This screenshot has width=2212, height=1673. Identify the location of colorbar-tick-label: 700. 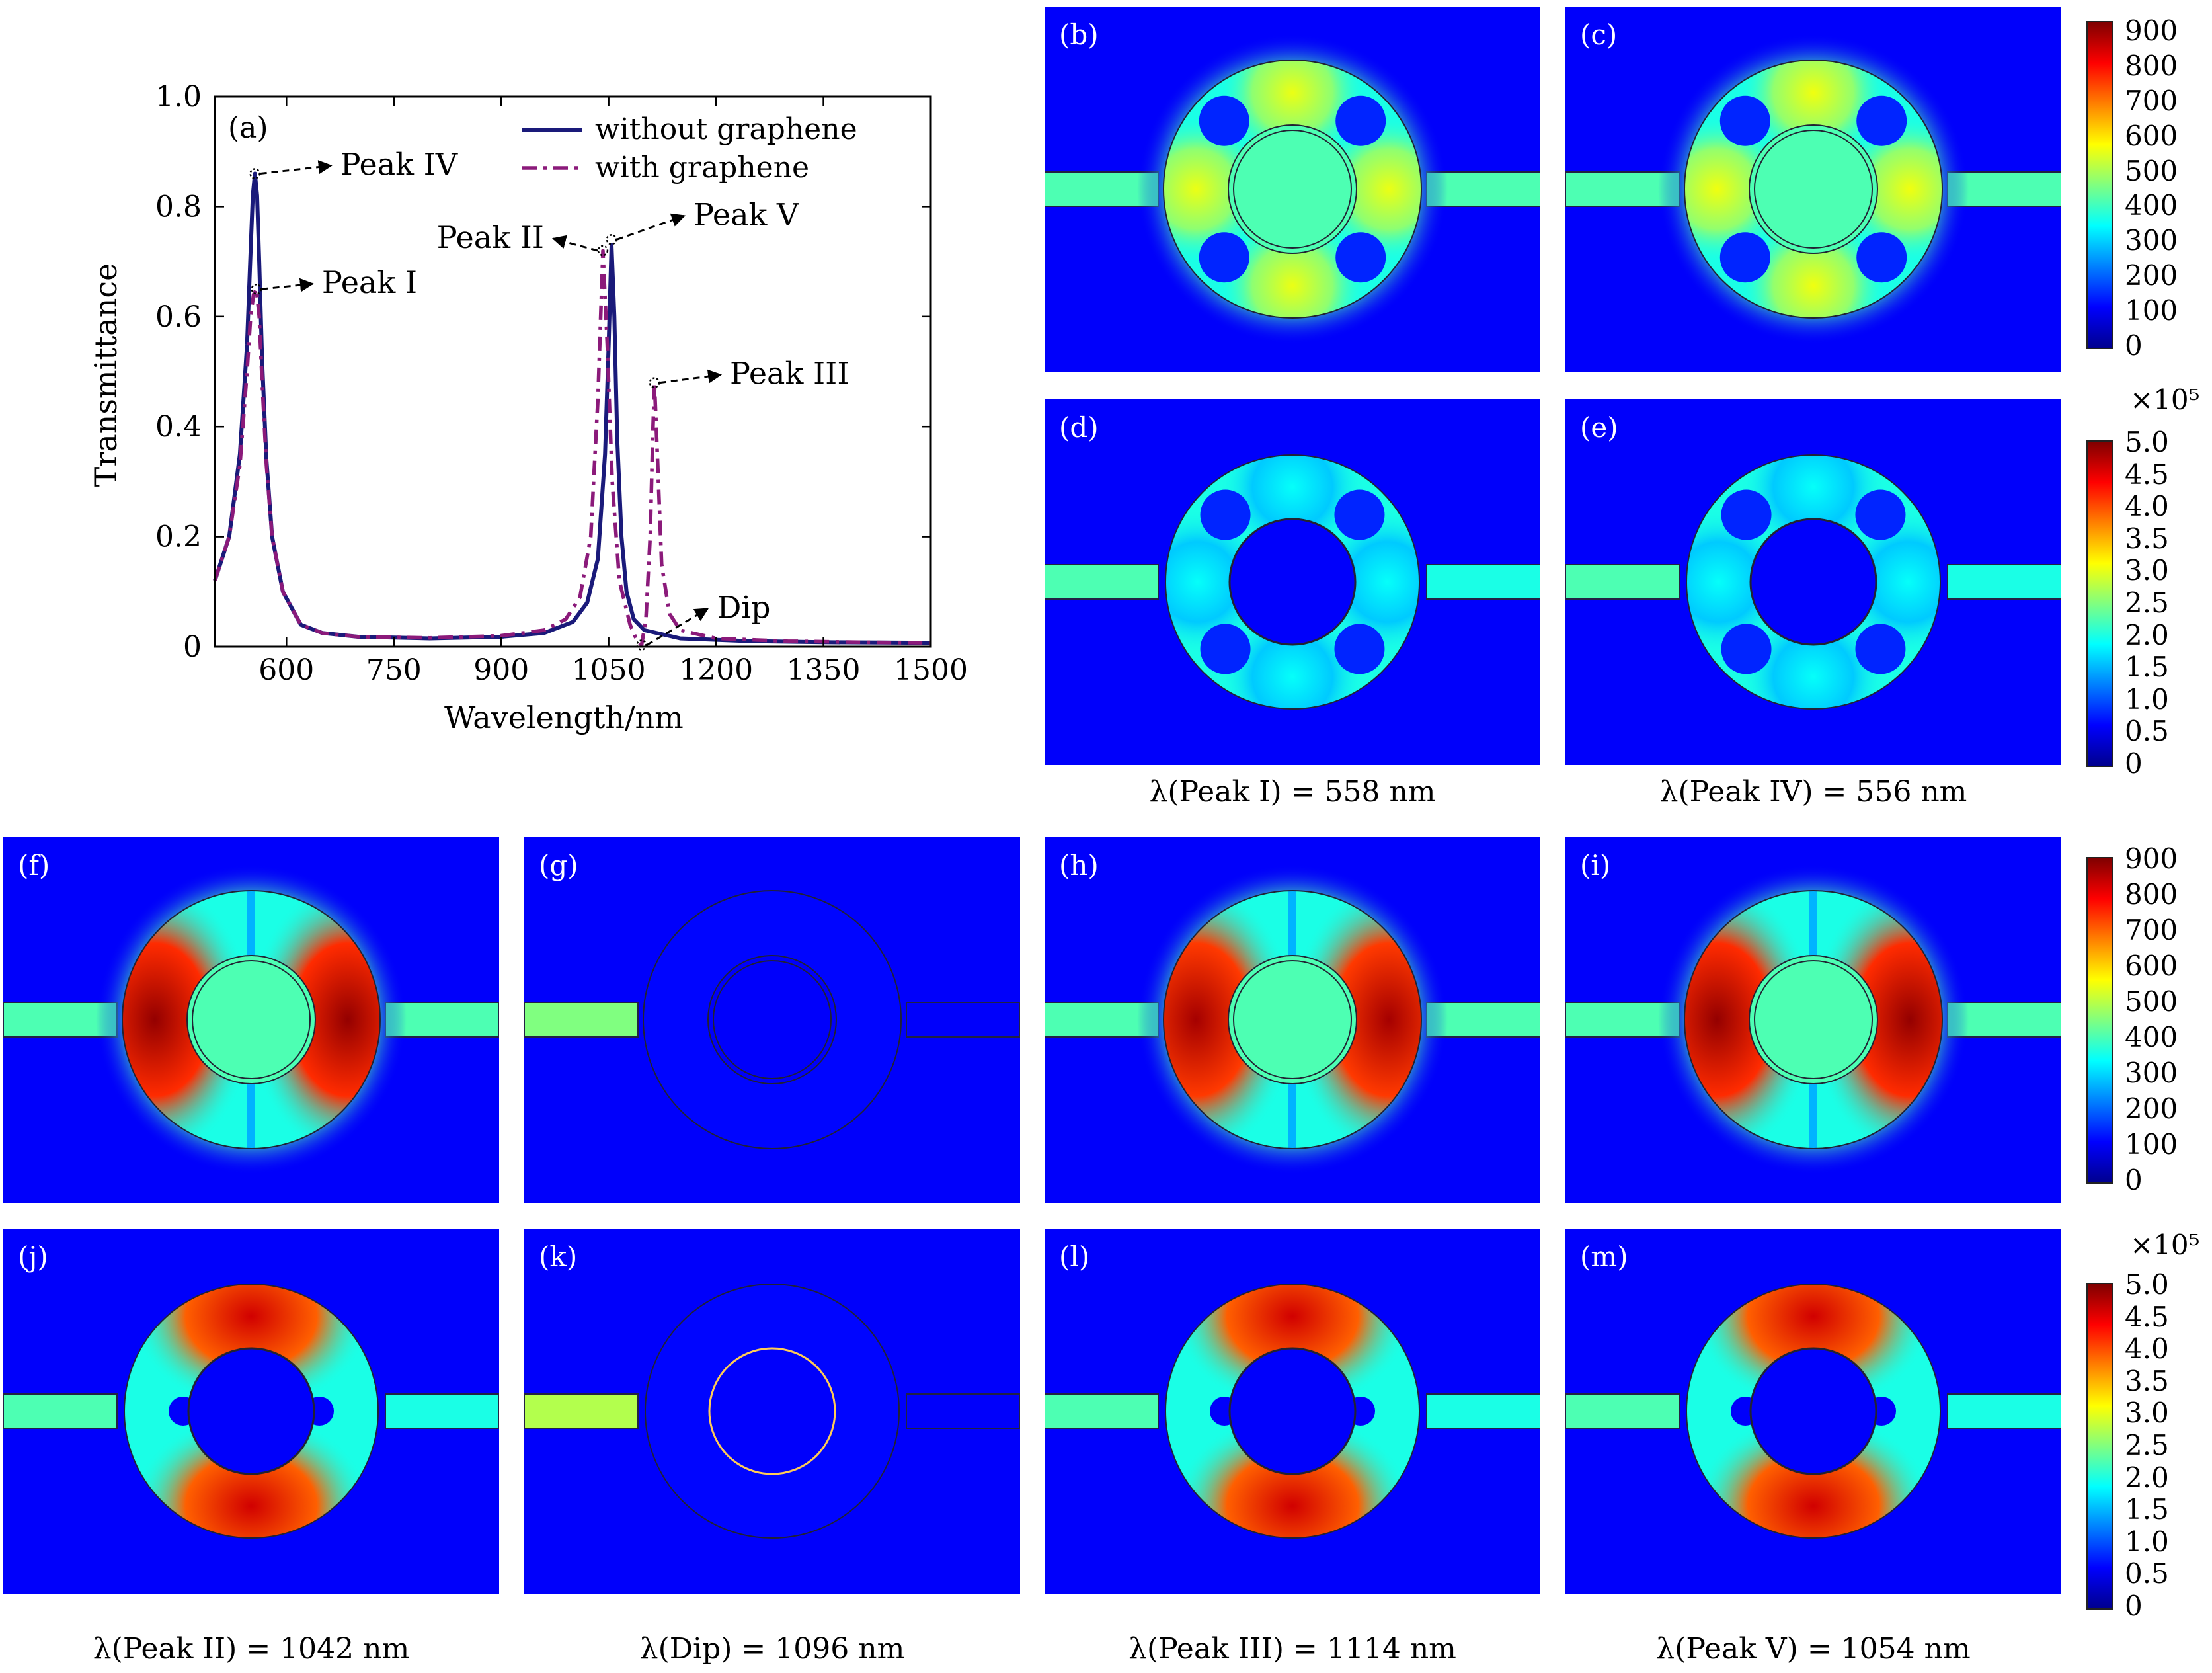
(2151, 100).